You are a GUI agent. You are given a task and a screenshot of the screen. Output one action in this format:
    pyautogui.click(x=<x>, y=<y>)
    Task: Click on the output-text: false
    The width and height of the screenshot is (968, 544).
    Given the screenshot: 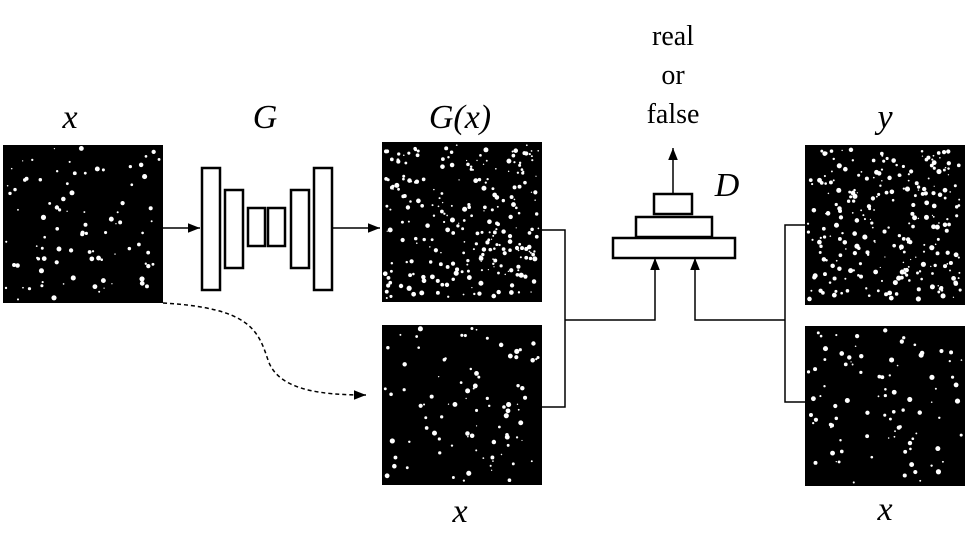 What is the action you would take?
    pyautogui.click(x=673, y=114)
    